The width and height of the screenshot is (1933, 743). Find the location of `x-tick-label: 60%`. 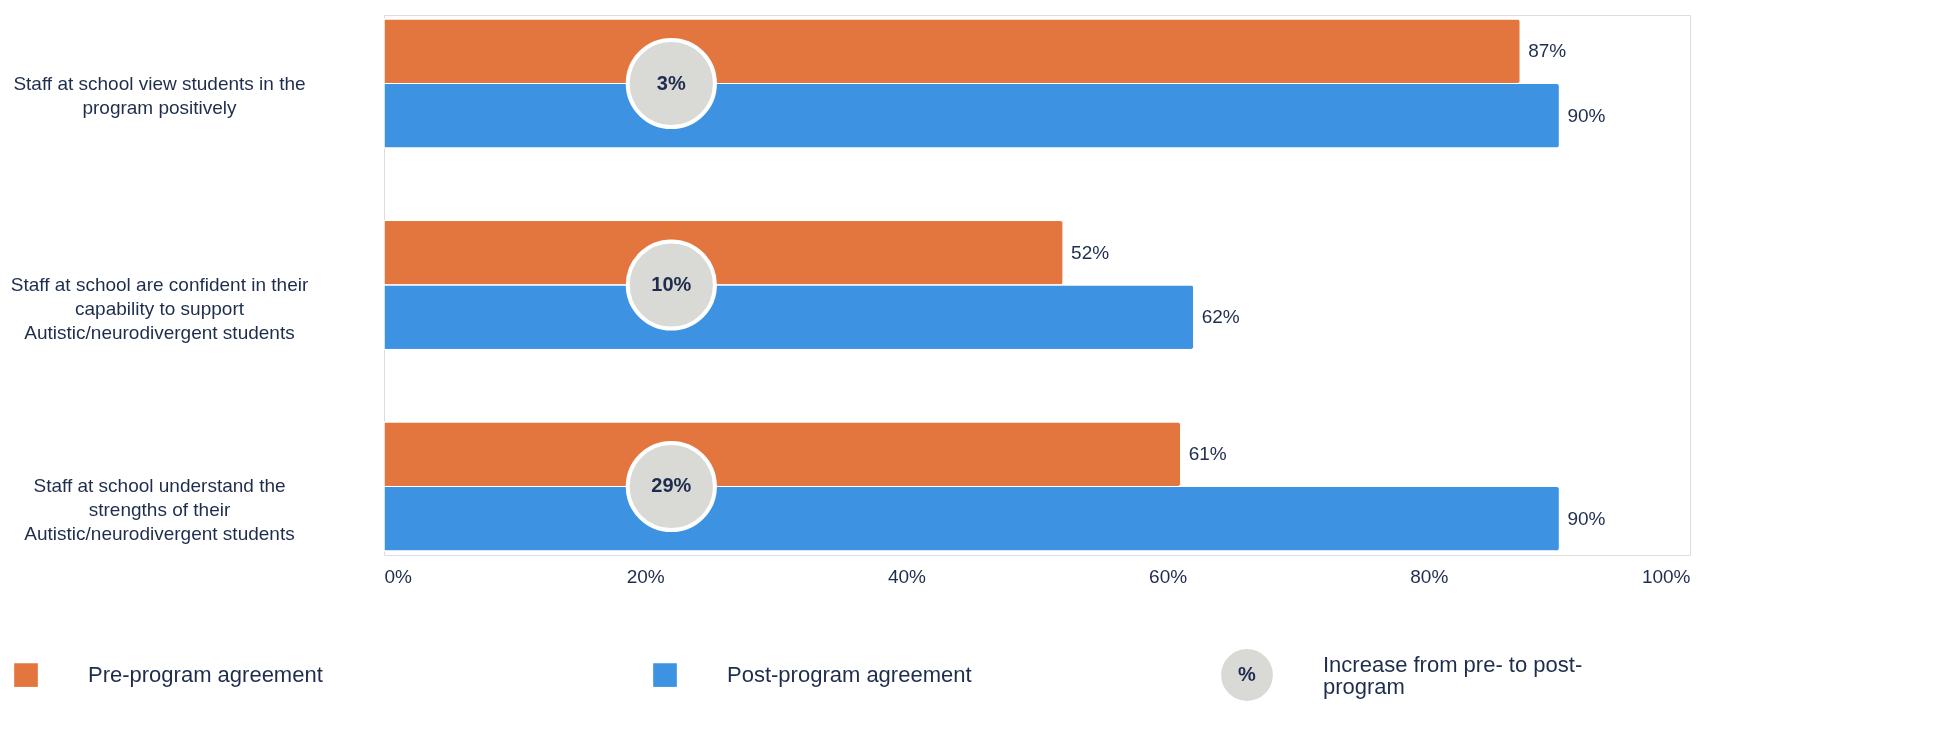

x-tick-label: 60% is located at coordinates (1168, 576).